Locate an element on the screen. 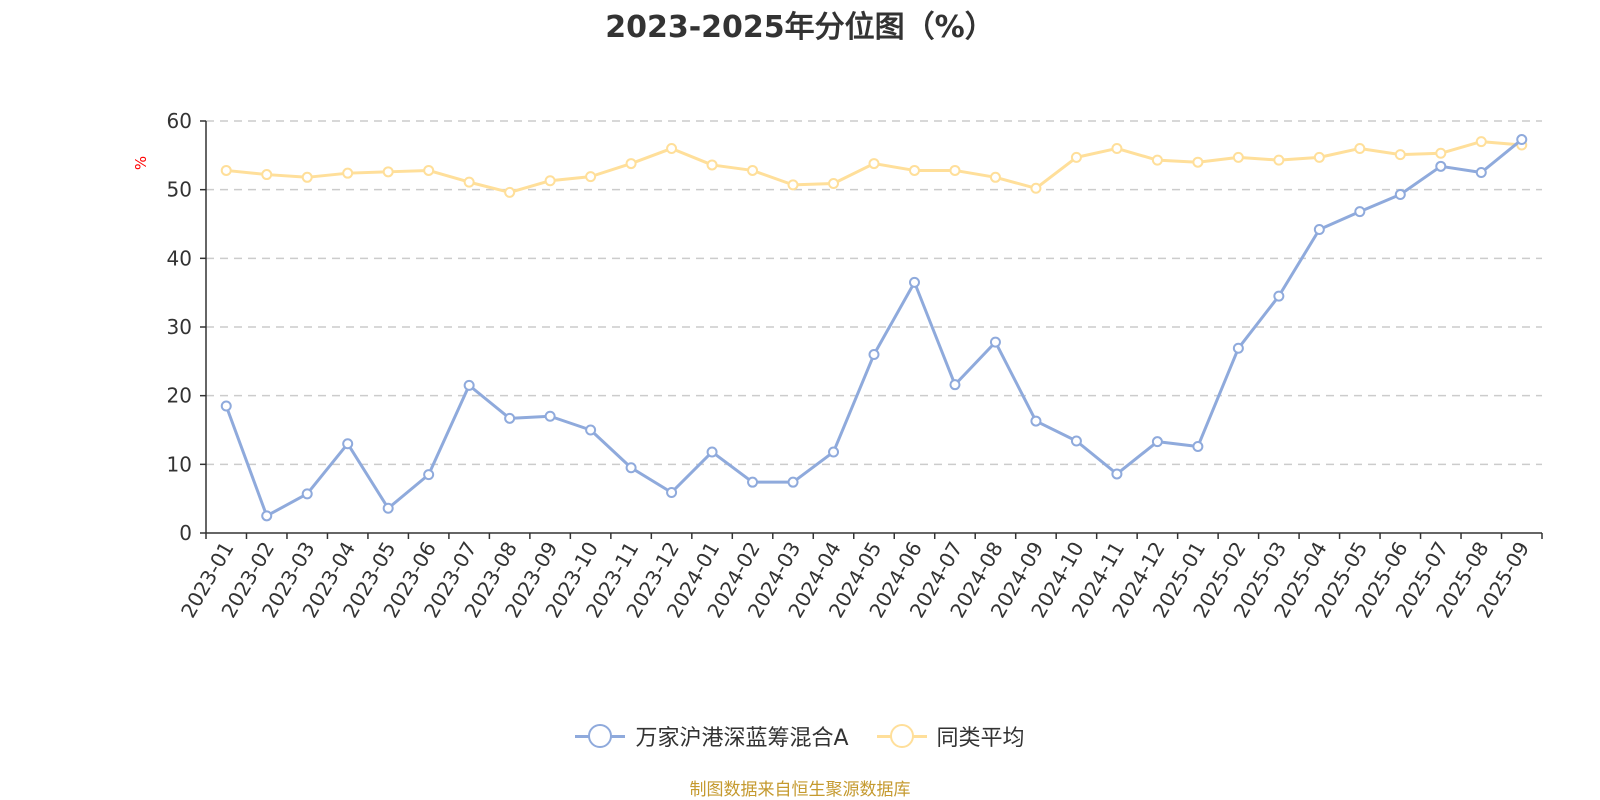  y-tick-label: 60 is located at coordinates (179, 121).